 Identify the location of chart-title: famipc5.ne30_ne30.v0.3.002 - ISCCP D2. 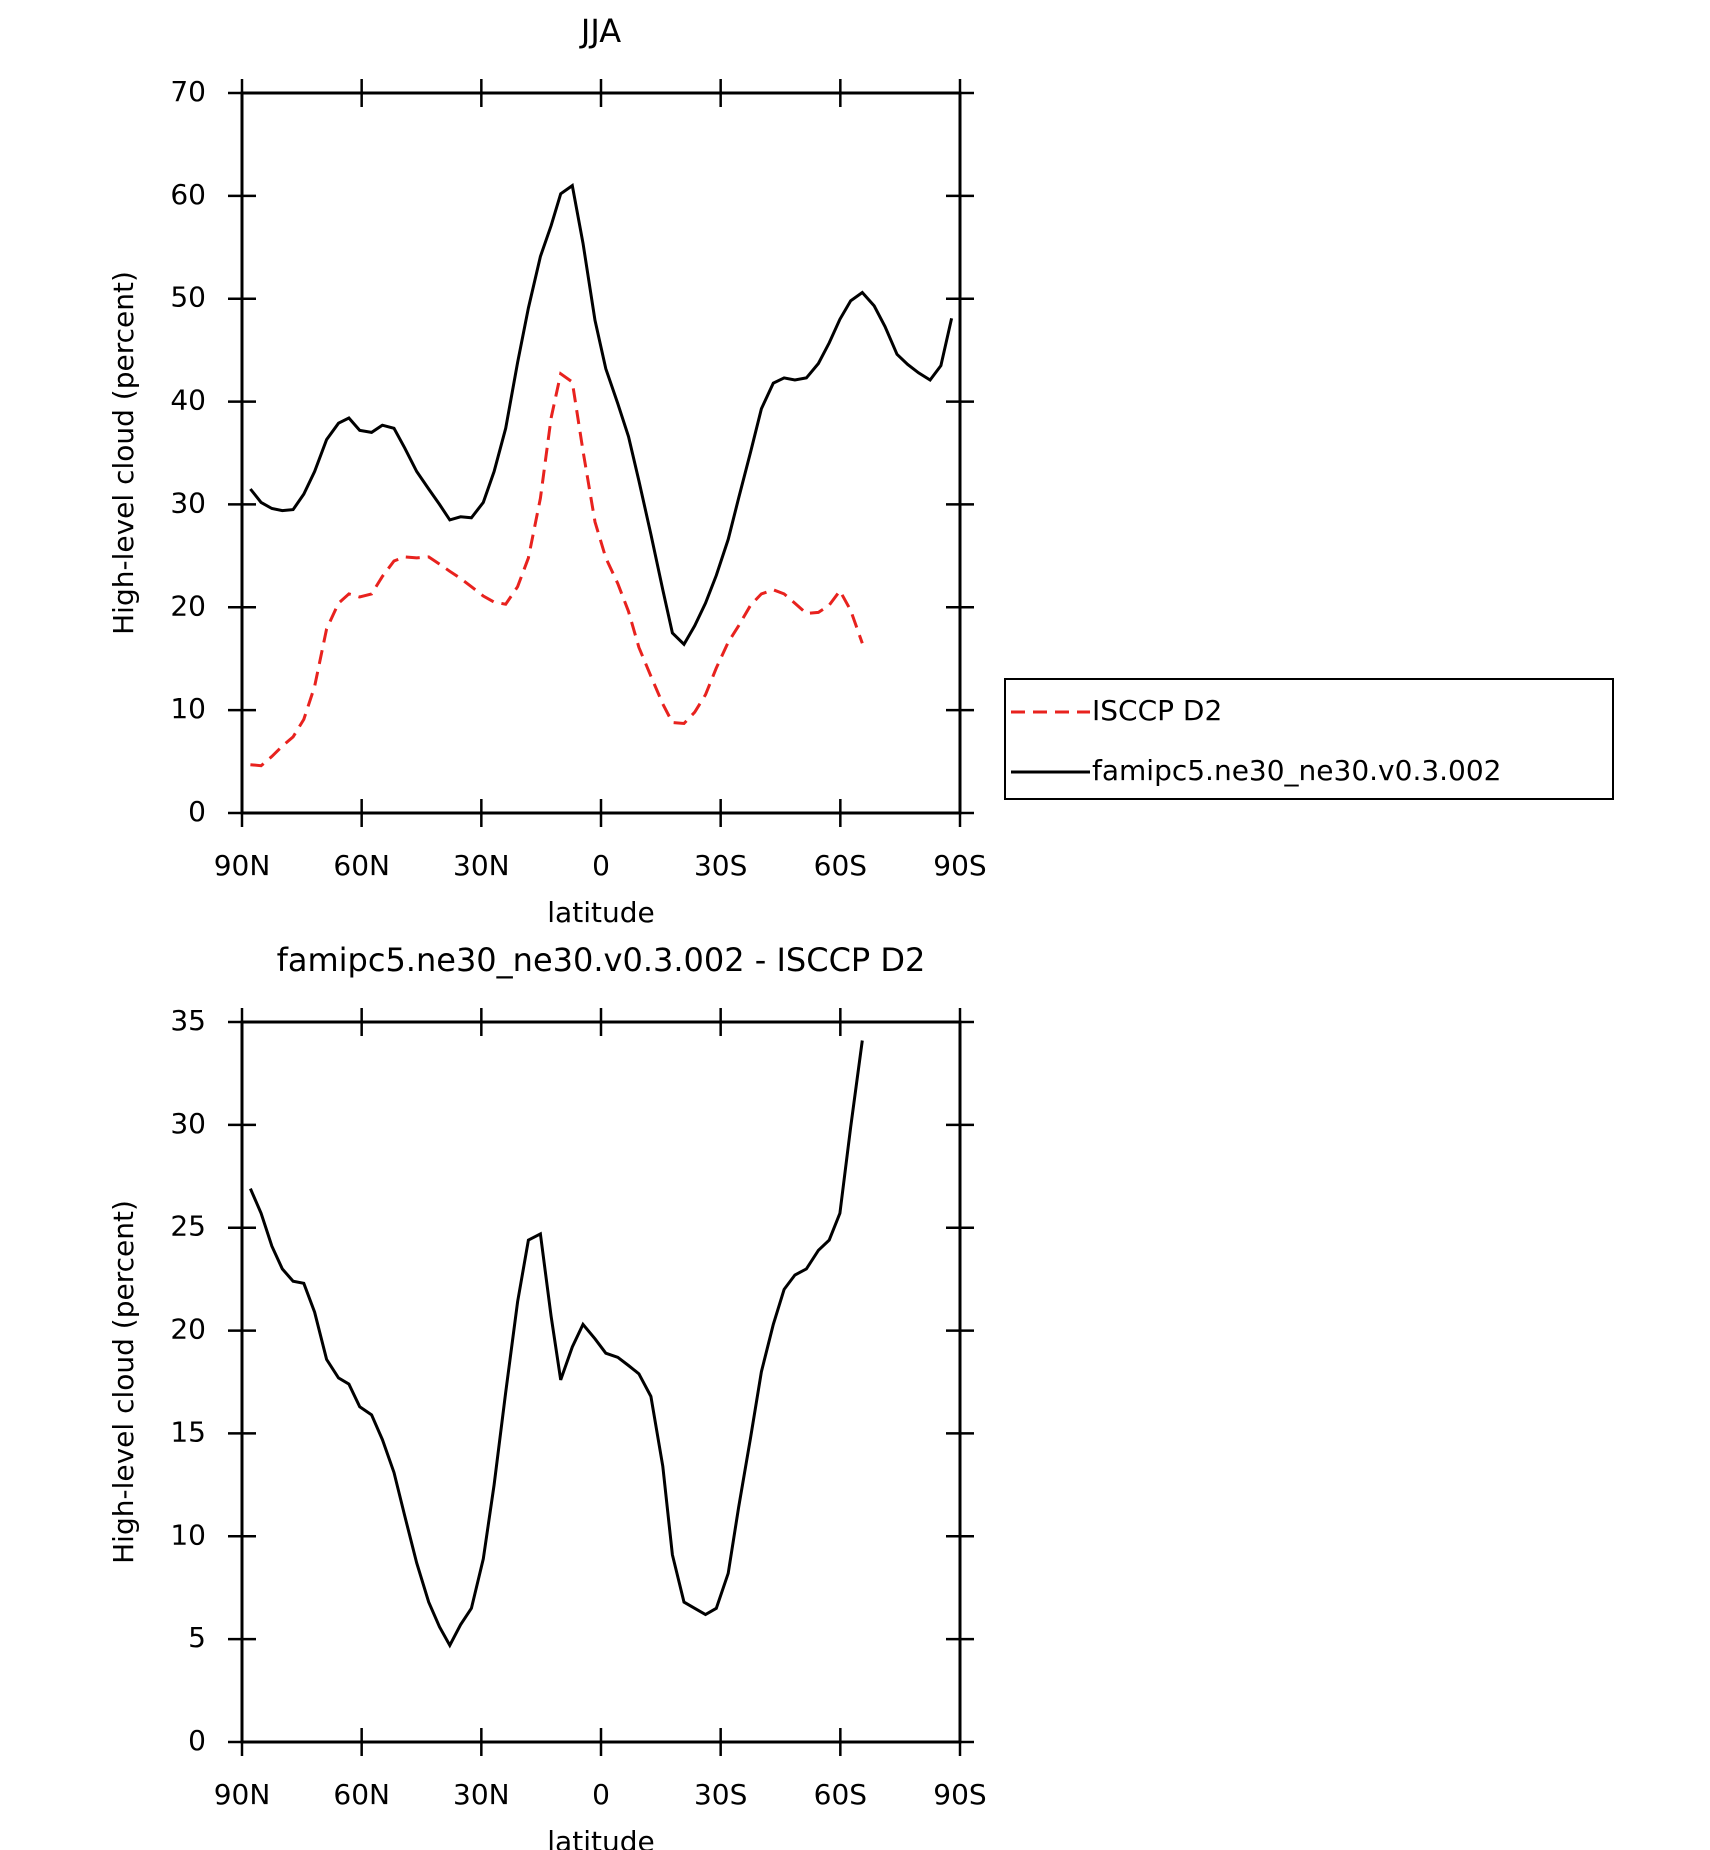
(601, 960).